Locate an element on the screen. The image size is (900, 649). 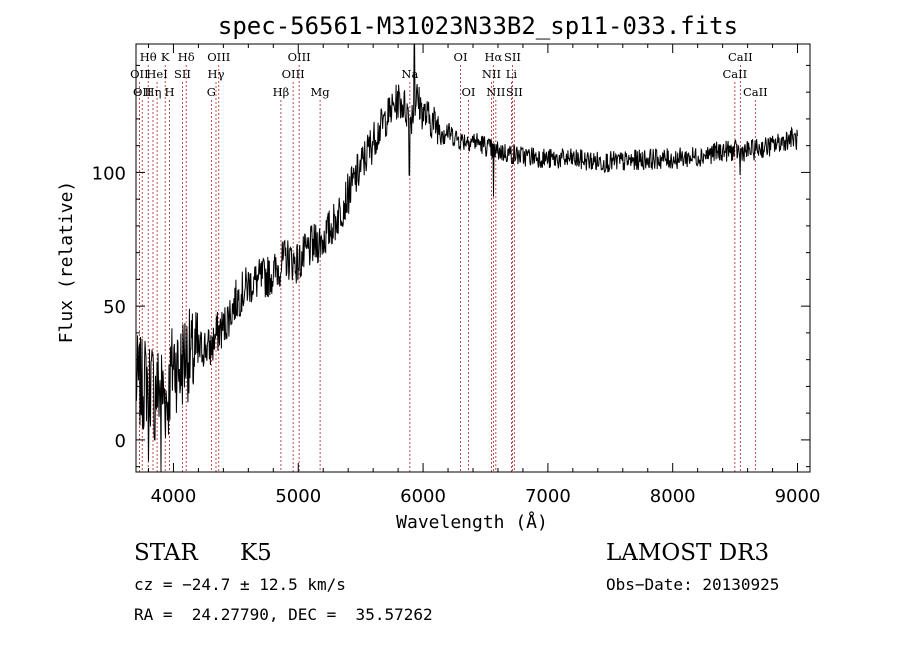
chart-title: spec-56561-M31023N33B2_sp11-033.fits is located at coordinates (478, 26).